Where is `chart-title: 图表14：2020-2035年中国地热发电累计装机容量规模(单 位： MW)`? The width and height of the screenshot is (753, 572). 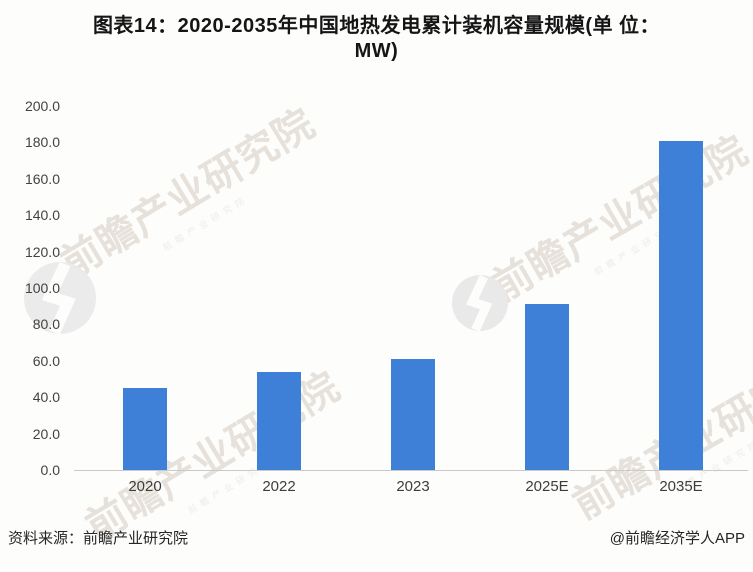
chart-title: 图表14：2020-2035年中国地热发电累计装机容量规模(单 位： MW) is located at coordinates (376, 39).